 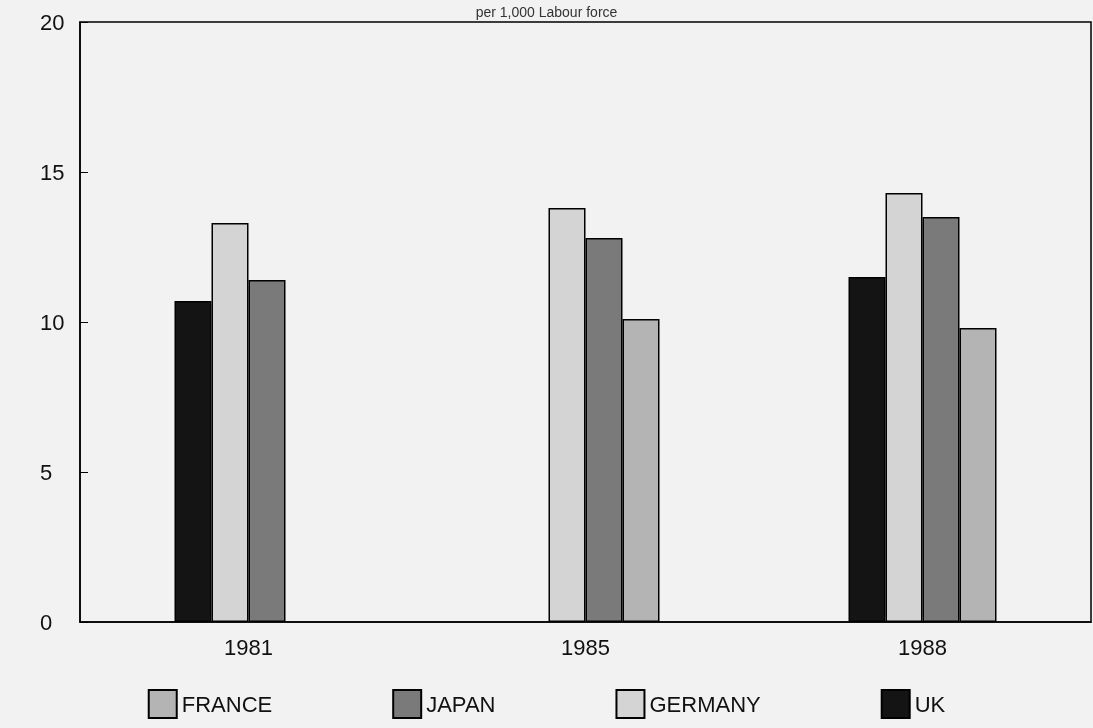 What do you see at coordinates (46, 622) in the screenshot?
I see `y-tick-label: 0` at bounding box center [46, 622].